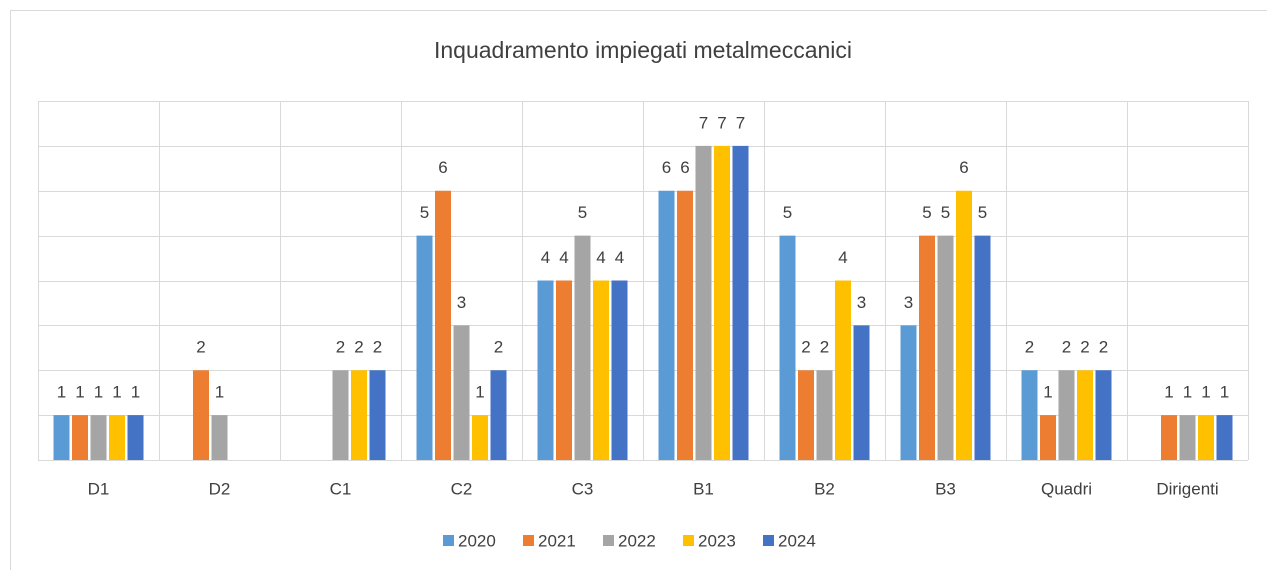 This screenshot has width=1267, height=570. Describe the element at coordinates (797, 540) in the screenshot. I see `legend-label: 2024` at that location.